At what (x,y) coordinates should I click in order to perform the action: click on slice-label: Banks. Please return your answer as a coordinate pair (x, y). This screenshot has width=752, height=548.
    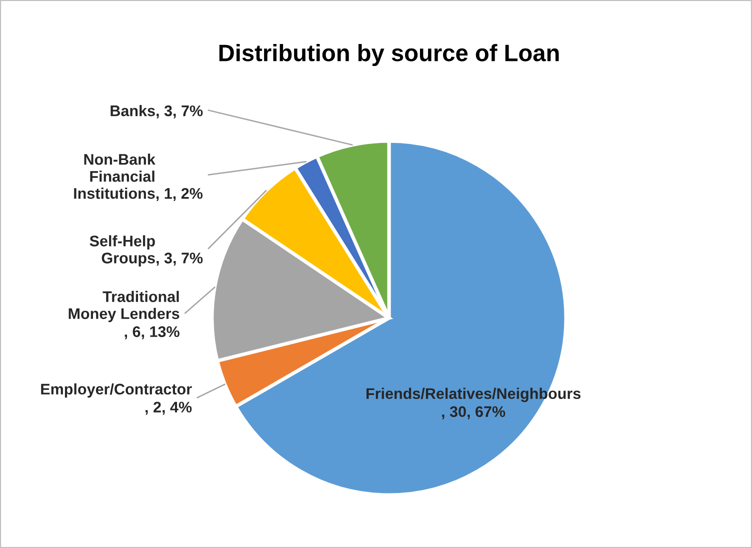
    Looking at the image, I should click on (132, 110).